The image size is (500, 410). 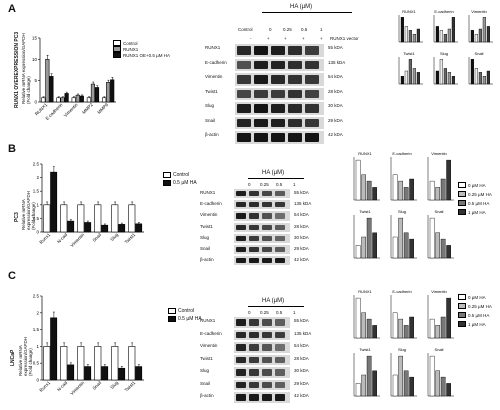 What do you see at coordinates (17, 217) in the screenshot?
I see `panel-b-ylabel: PC3` at bounding box center [17, 217].